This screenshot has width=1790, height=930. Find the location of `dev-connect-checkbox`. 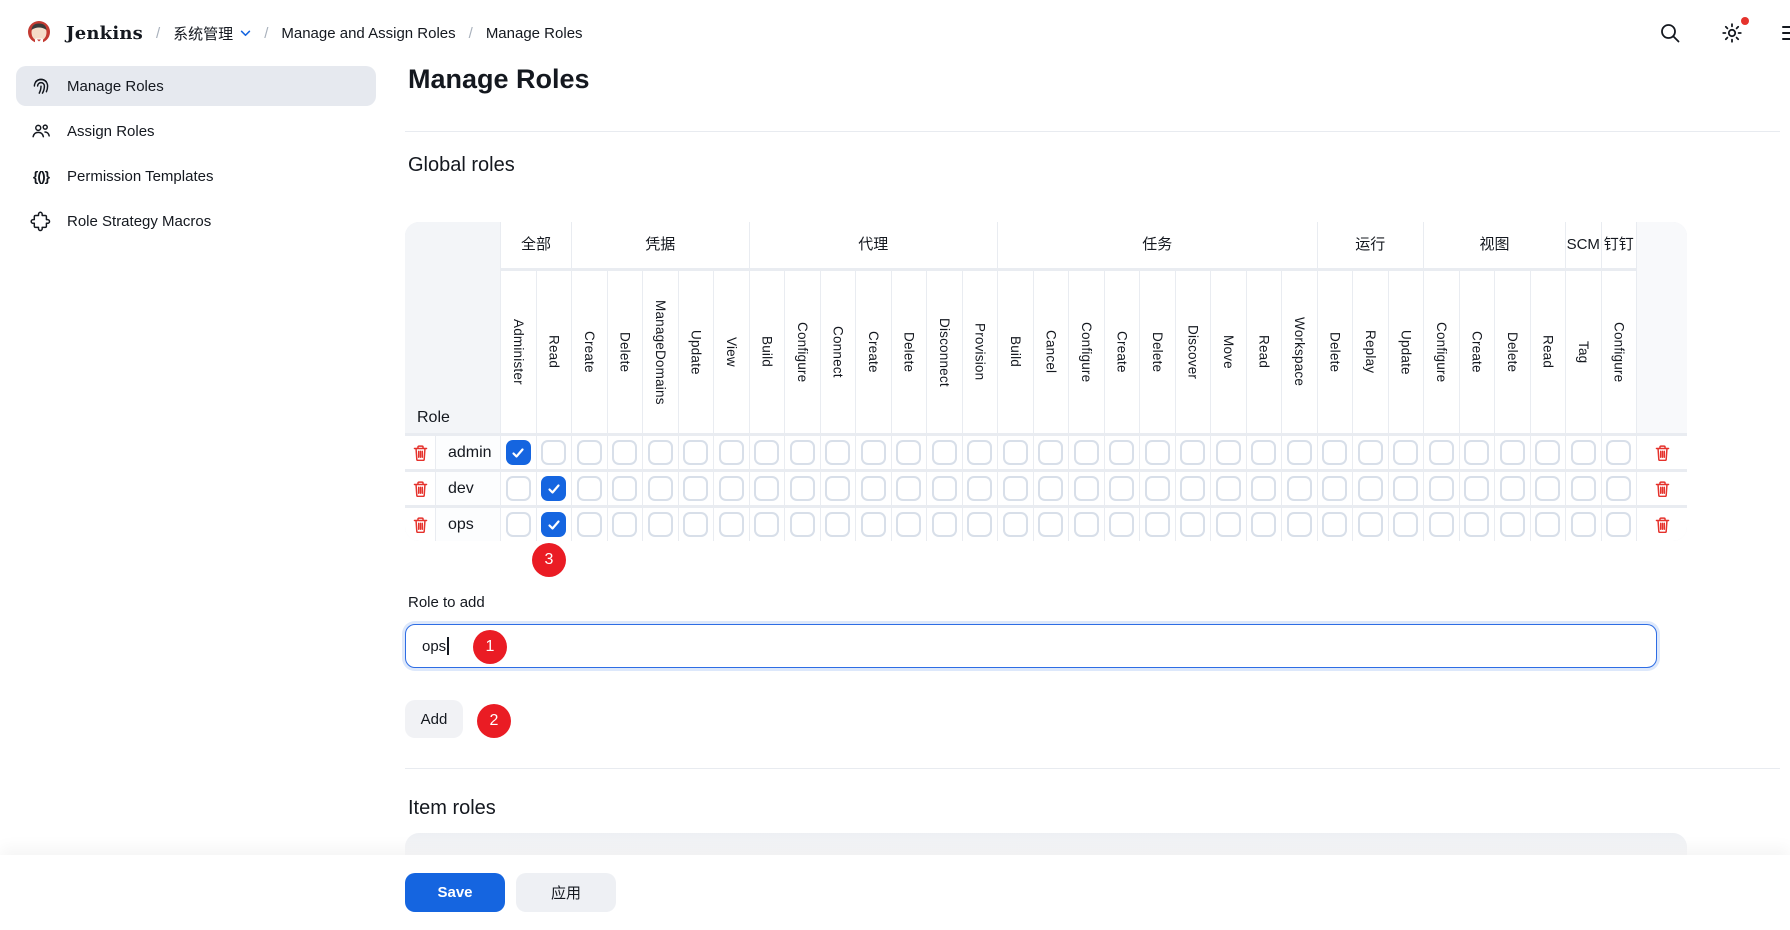

dev-connect-checkbox is located at coordinates (838, 488).